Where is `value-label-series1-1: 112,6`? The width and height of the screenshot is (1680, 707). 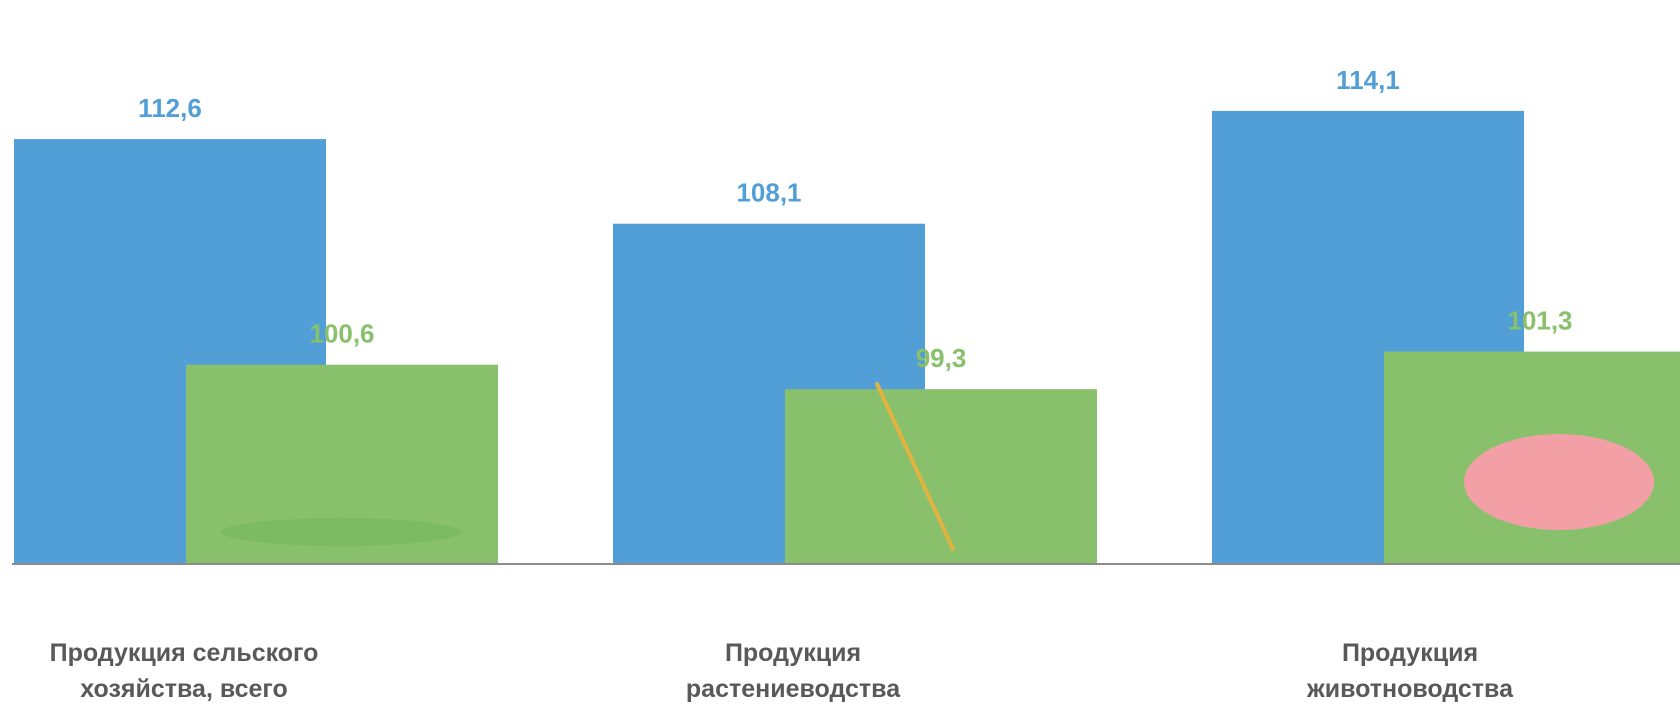
value-label-series1-1: 112,6 is located at coordinates (170, 108).